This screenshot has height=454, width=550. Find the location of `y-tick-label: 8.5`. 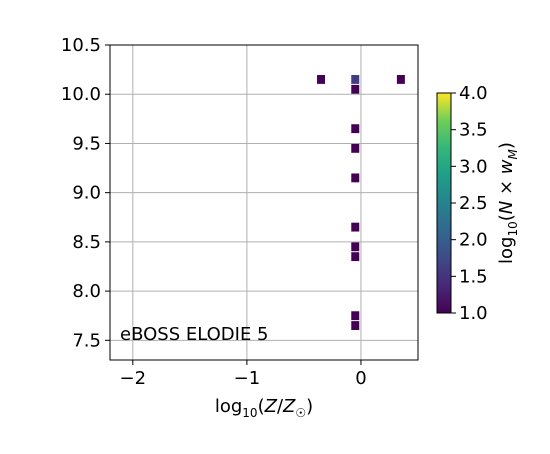

y-tick-label: 8.5 is located at coordinates (86, 242).